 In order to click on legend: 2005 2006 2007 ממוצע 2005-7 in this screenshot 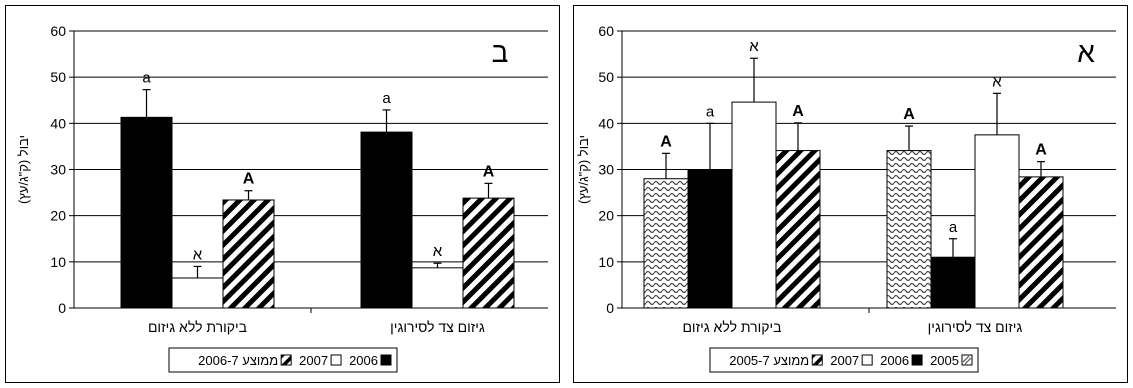, I will do `click(844, 360)`.